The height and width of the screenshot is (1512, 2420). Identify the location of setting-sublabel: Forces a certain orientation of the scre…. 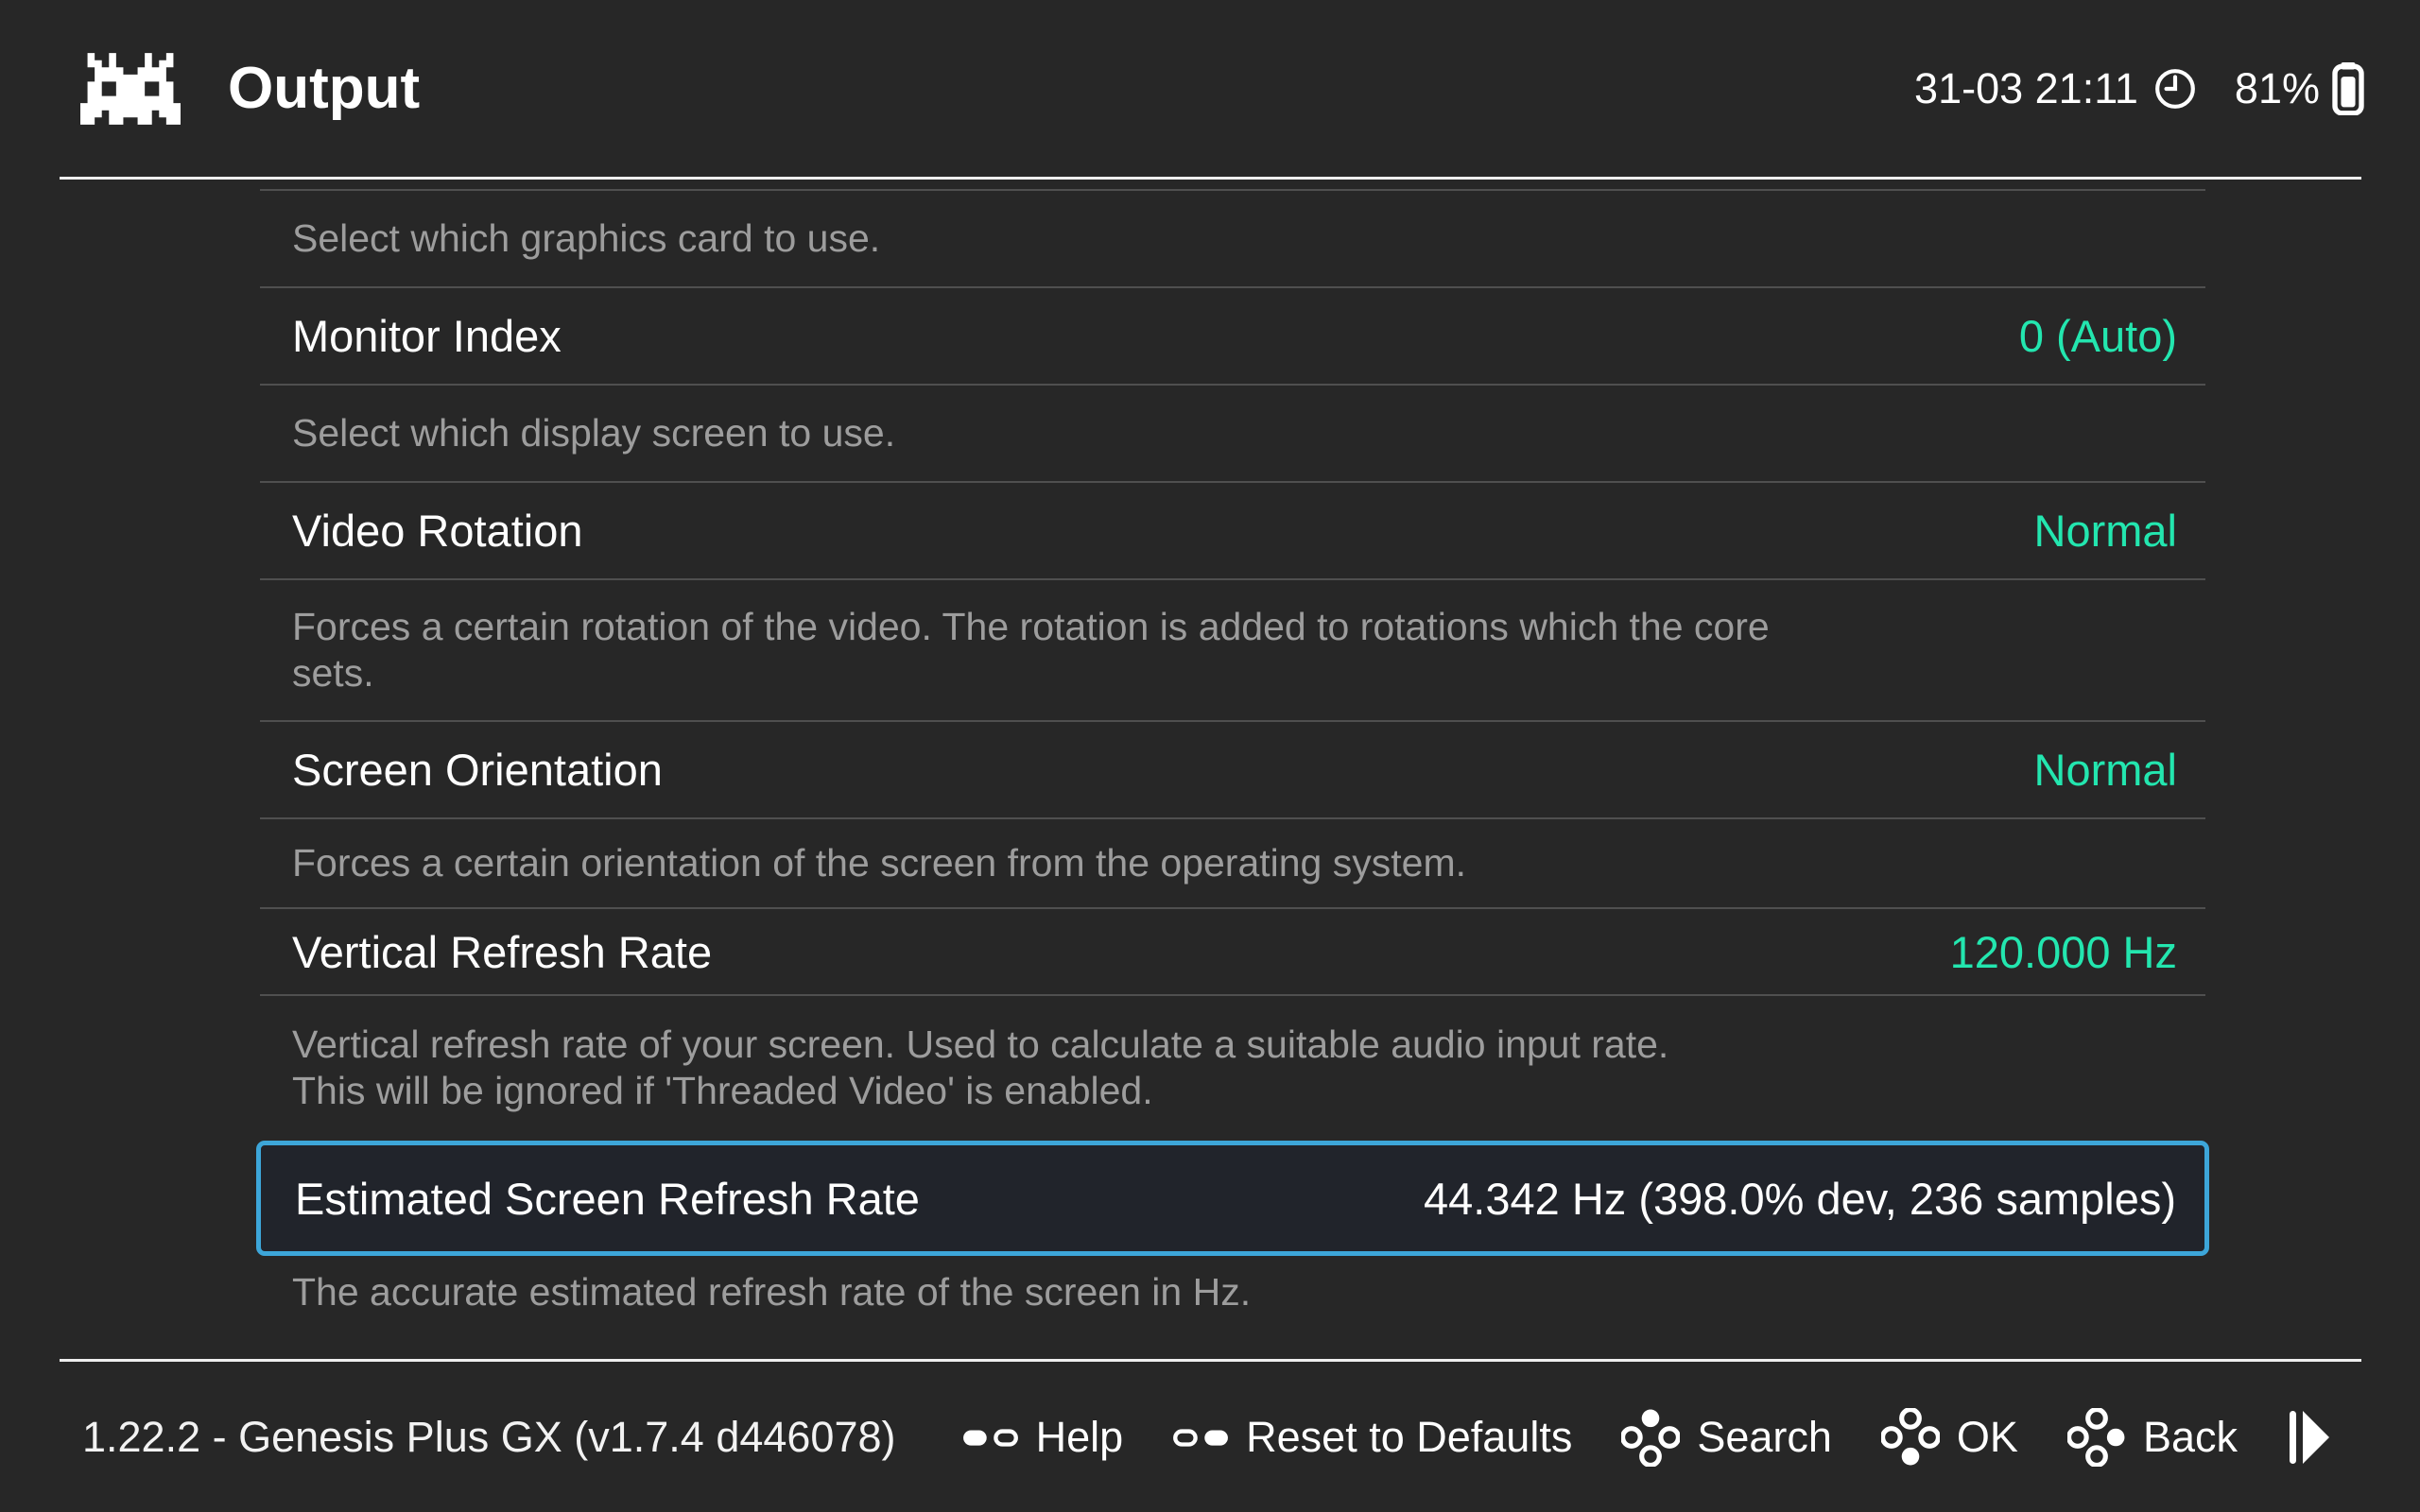
(879, 863).